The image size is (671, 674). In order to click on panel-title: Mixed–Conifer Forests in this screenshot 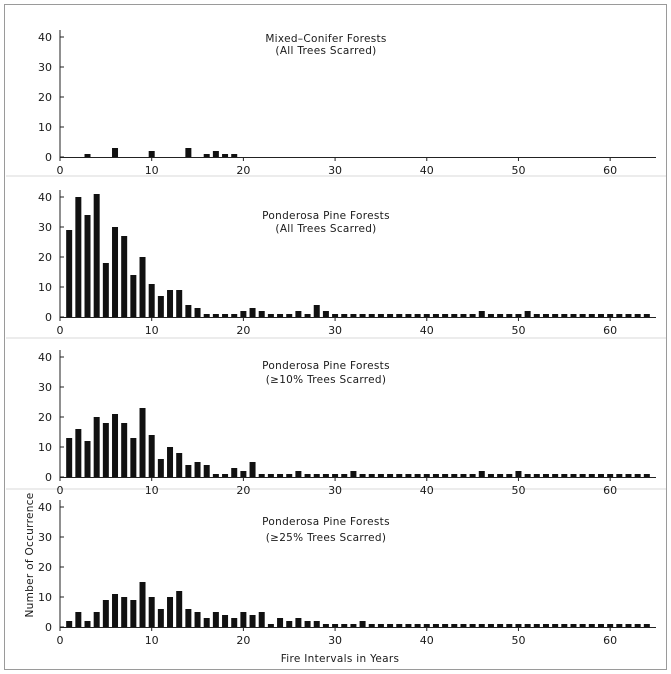, I will do `click(325, 39)`.